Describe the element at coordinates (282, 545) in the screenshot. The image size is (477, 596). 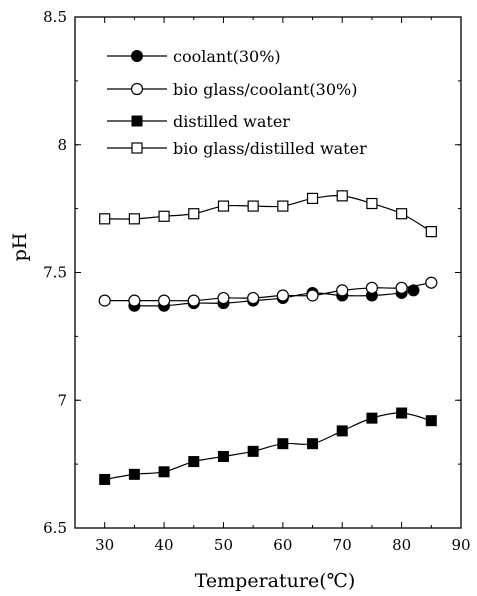
I see `x-tick-label: 60` at that location.